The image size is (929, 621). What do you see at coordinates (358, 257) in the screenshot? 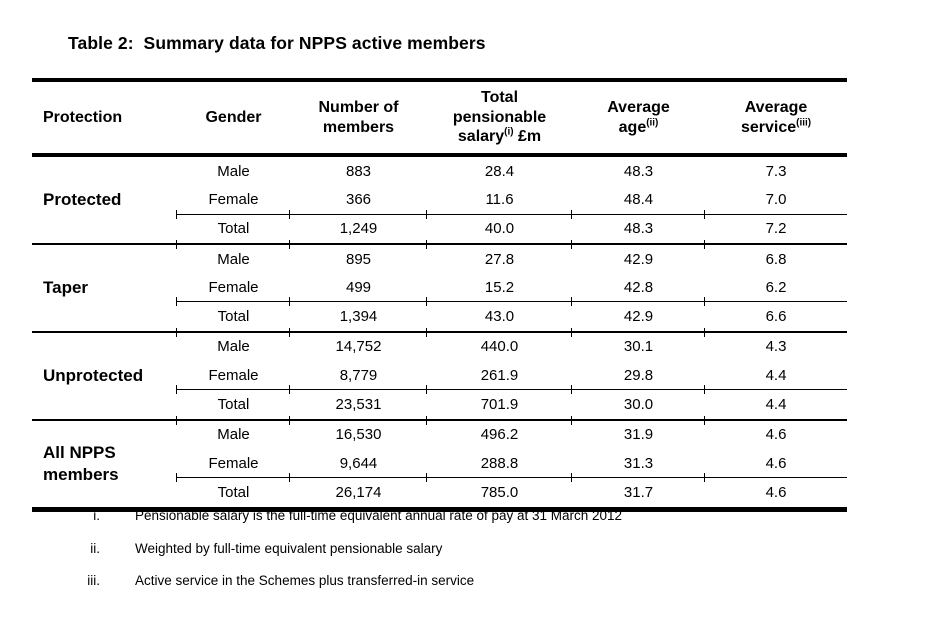
I see `cell-members: 895` at bounding box center [358, 257].